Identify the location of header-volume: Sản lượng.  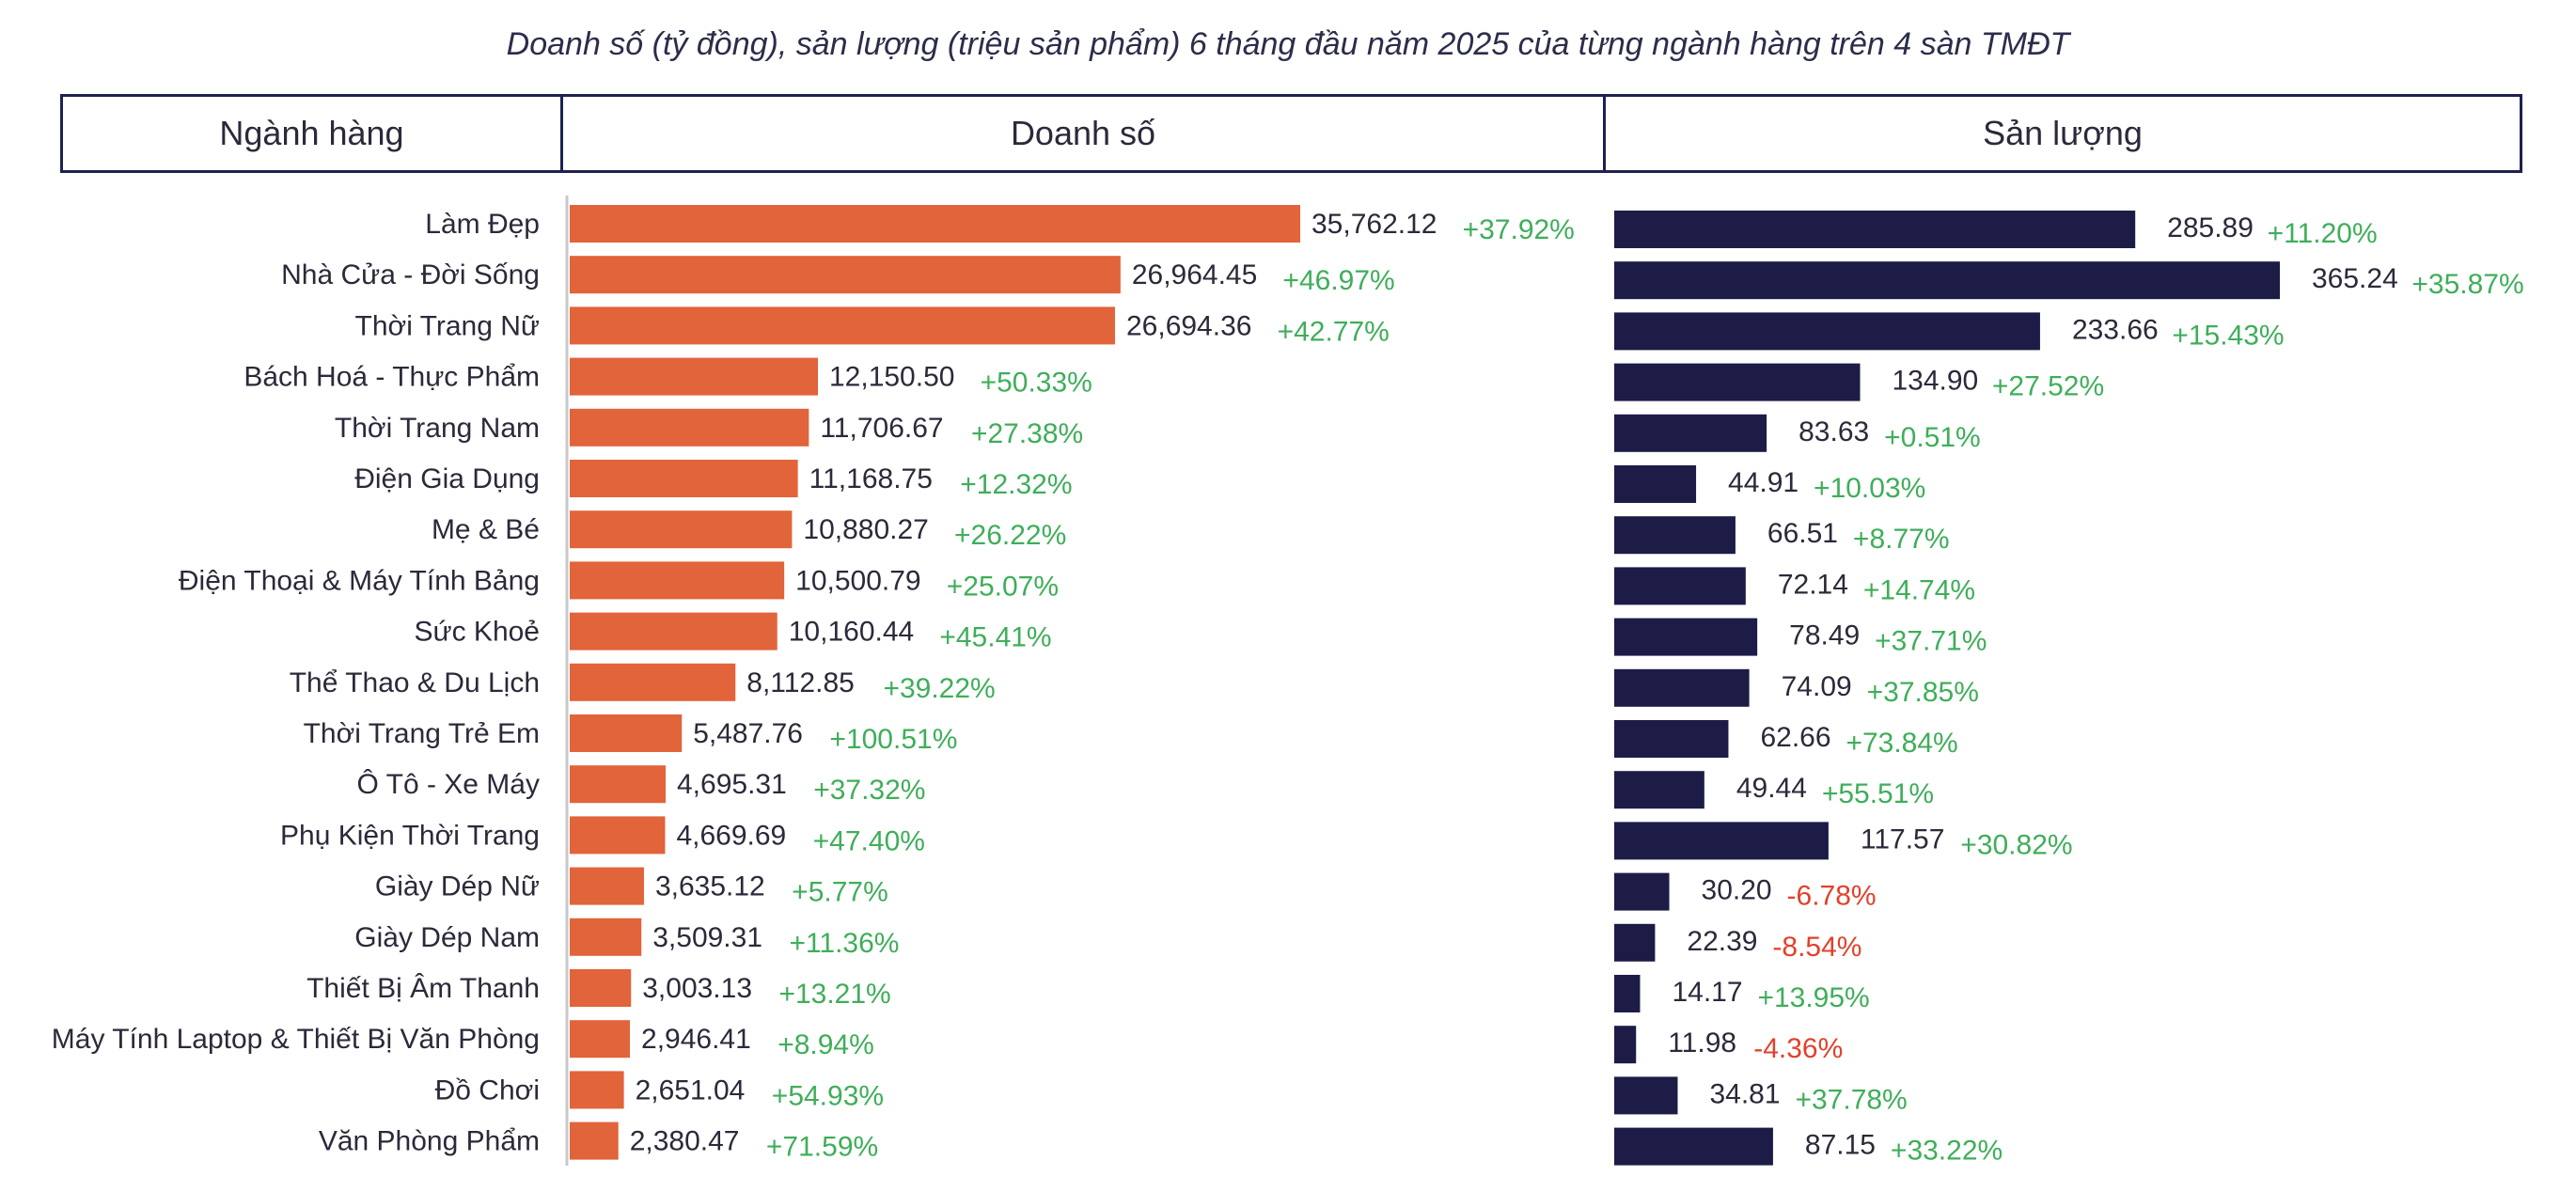
(2062, 133).